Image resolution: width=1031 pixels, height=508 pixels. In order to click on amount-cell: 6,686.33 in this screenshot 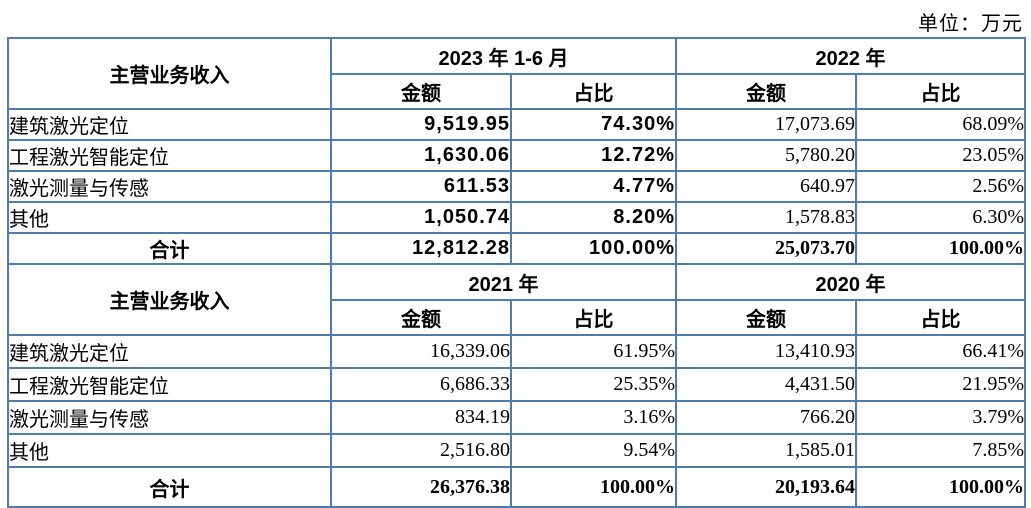, I will do `click(421, 384)`.